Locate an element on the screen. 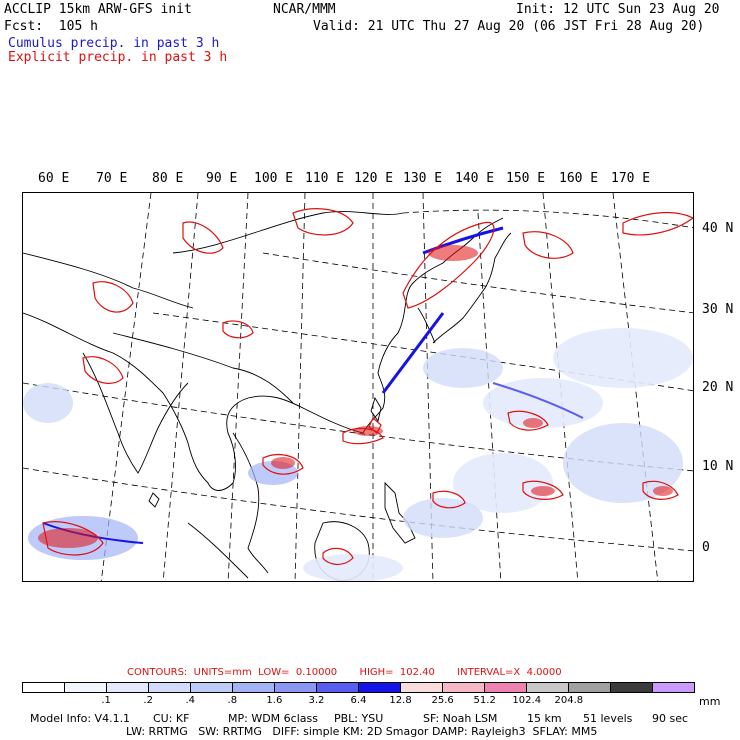 The image size is (740, 740). colorbar-tick-label: 204.8 is located at coordinates (569, 700).